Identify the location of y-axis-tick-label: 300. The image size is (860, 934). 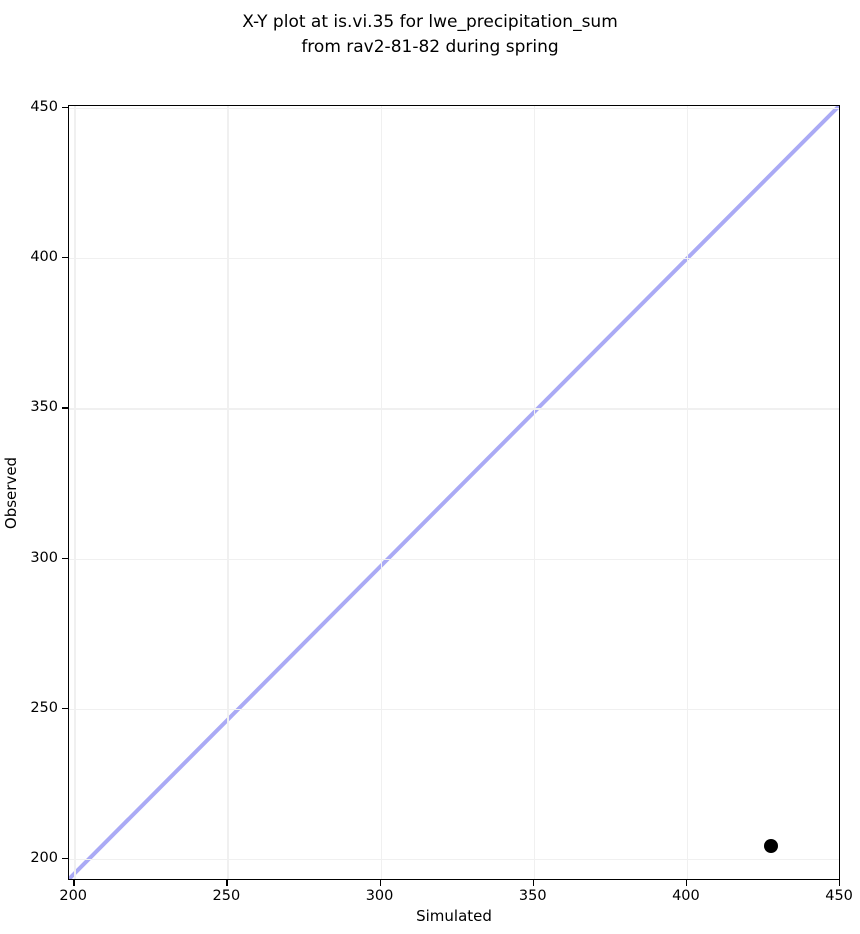
(44, 557).